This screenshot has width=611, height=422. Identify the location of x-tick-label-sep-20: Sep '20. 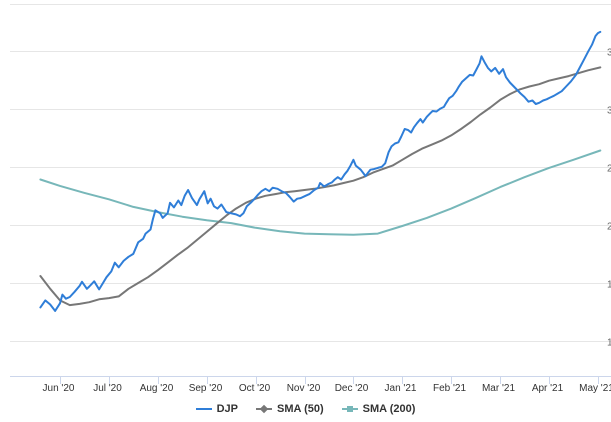
(206, 388).